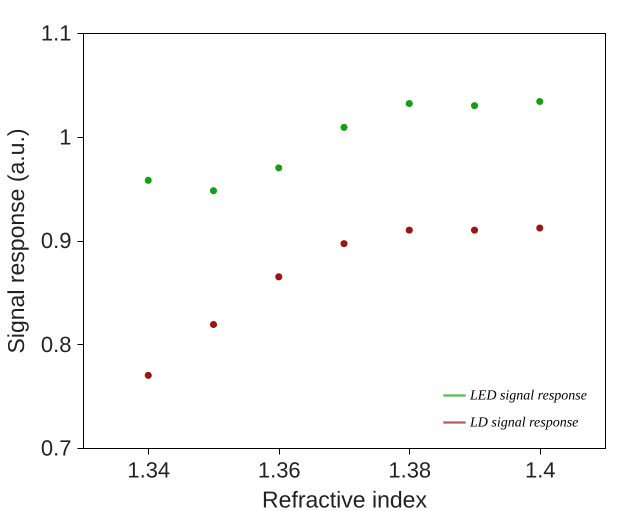  I want to click on x-tick-label: 1.34, so click(148, 470).